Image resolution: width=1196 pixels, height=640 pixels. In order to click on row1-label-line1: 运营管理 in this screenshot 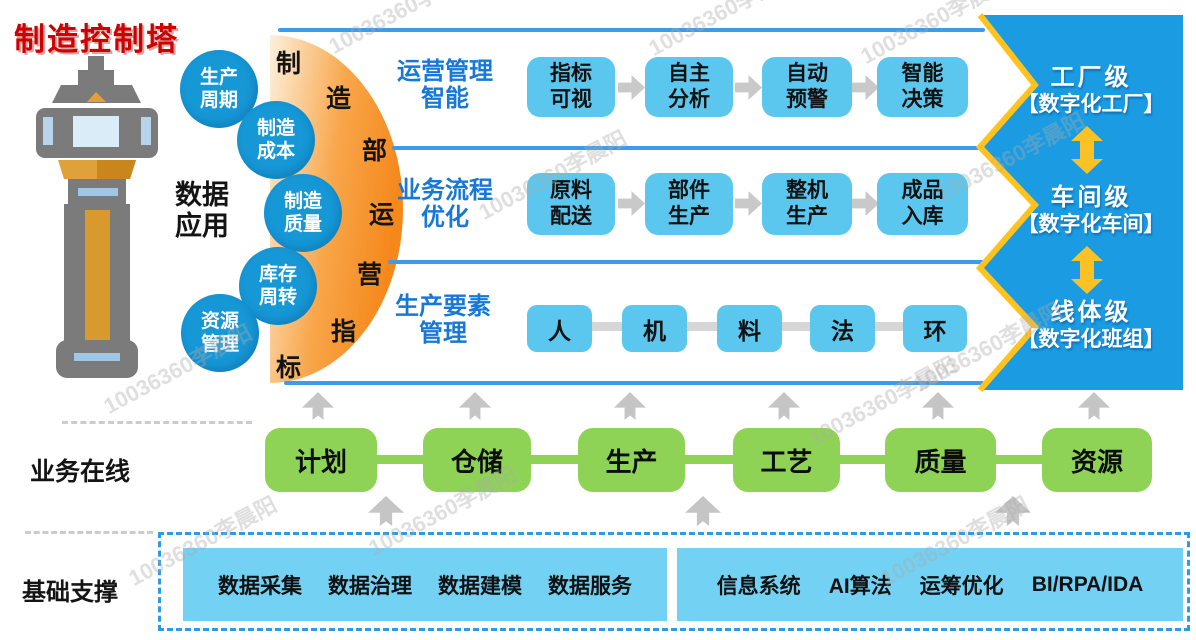, I will do `click(445, 71)`.